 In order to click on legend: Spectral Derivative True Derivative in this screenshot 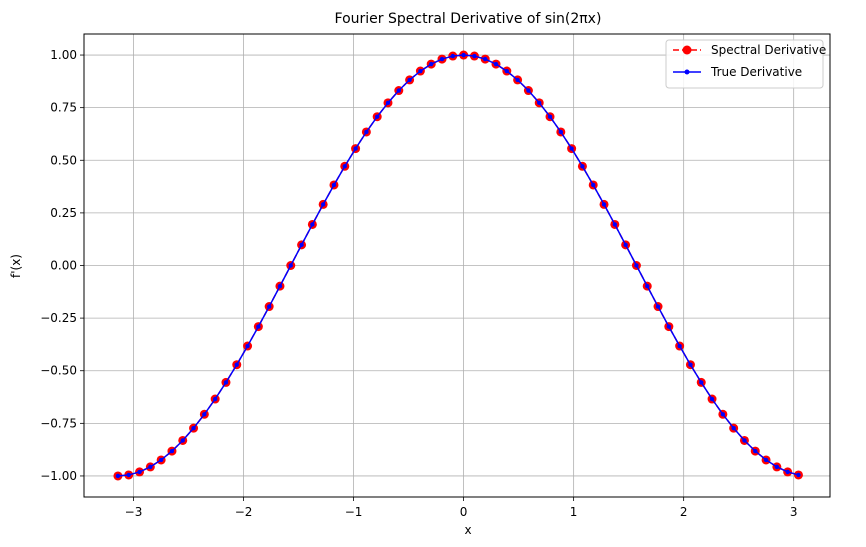, I will do `click(745, 64)`.